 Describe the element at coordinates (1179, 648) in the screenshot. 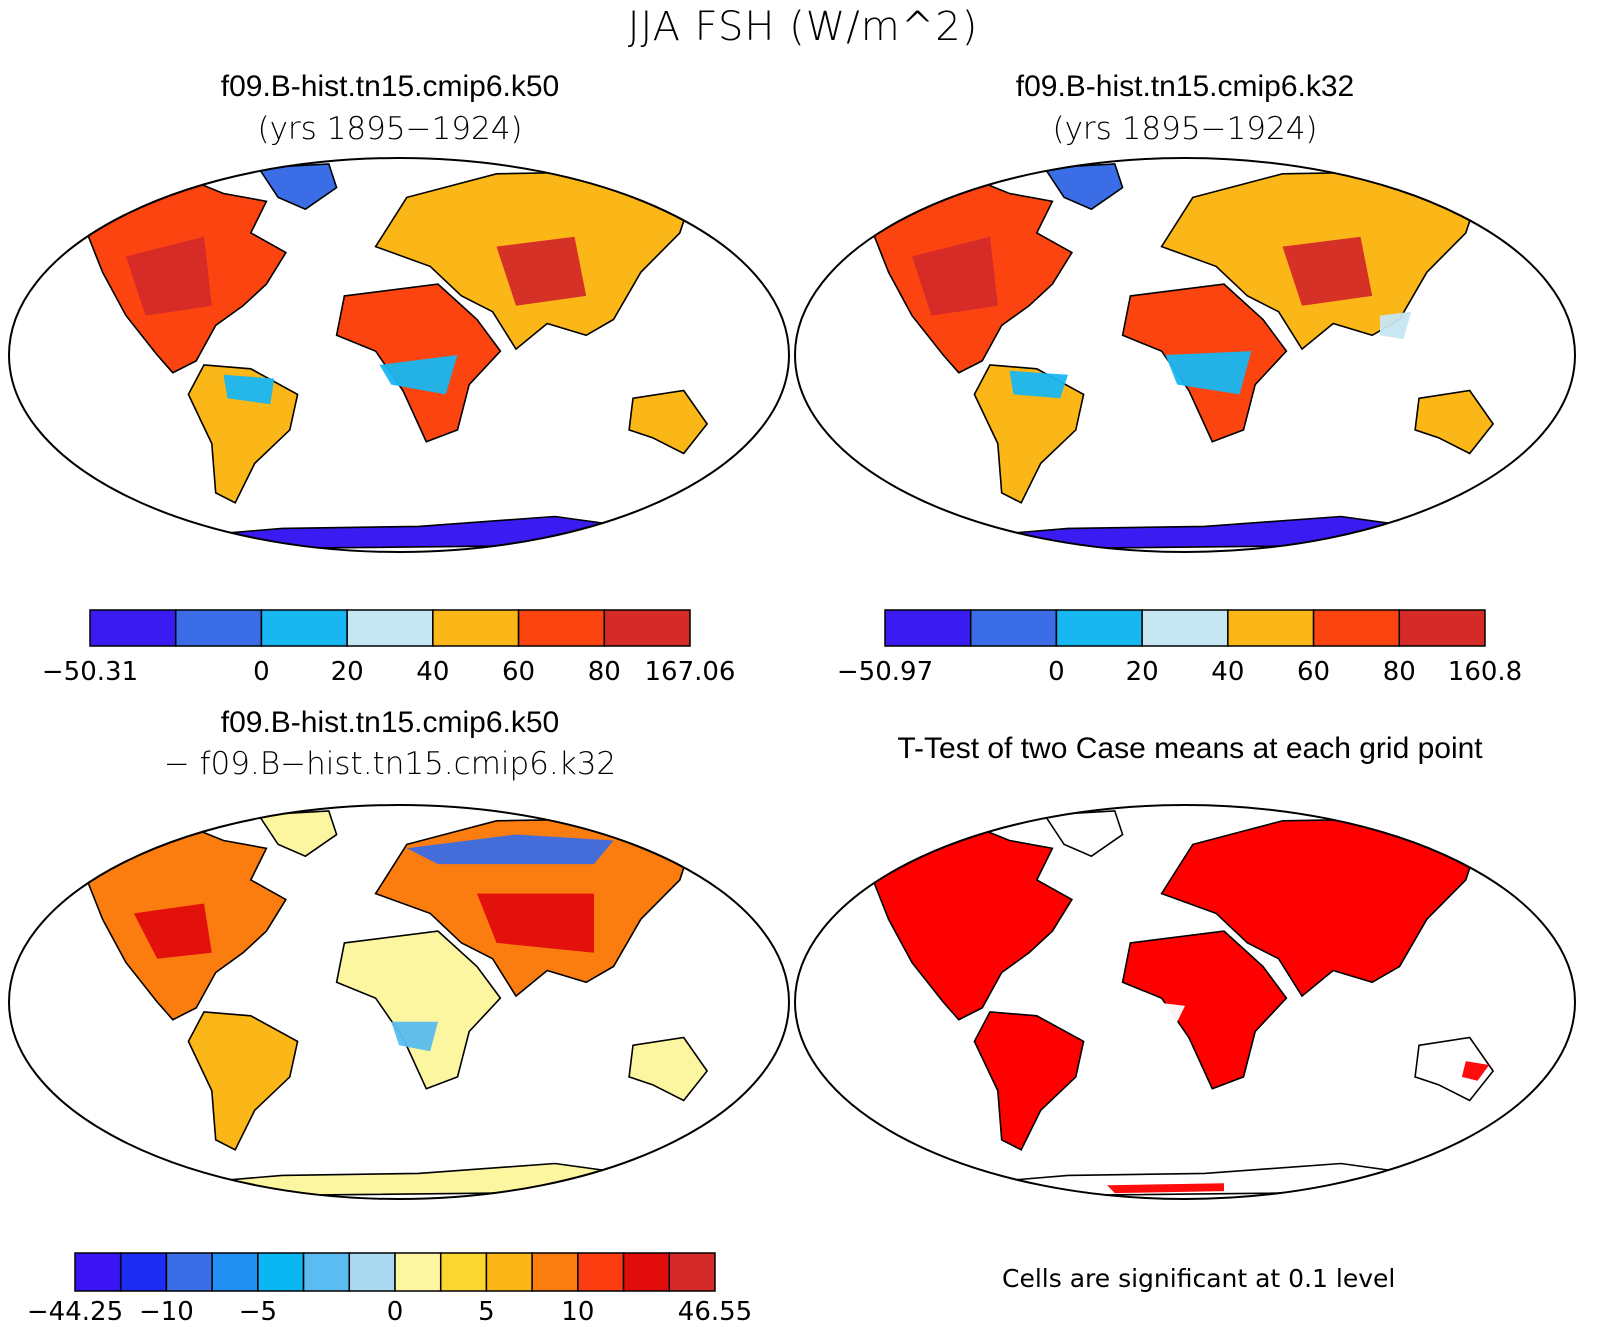

I see `colorbar-k32: −50.97 0 20 40 60 80 160.8` at that location.